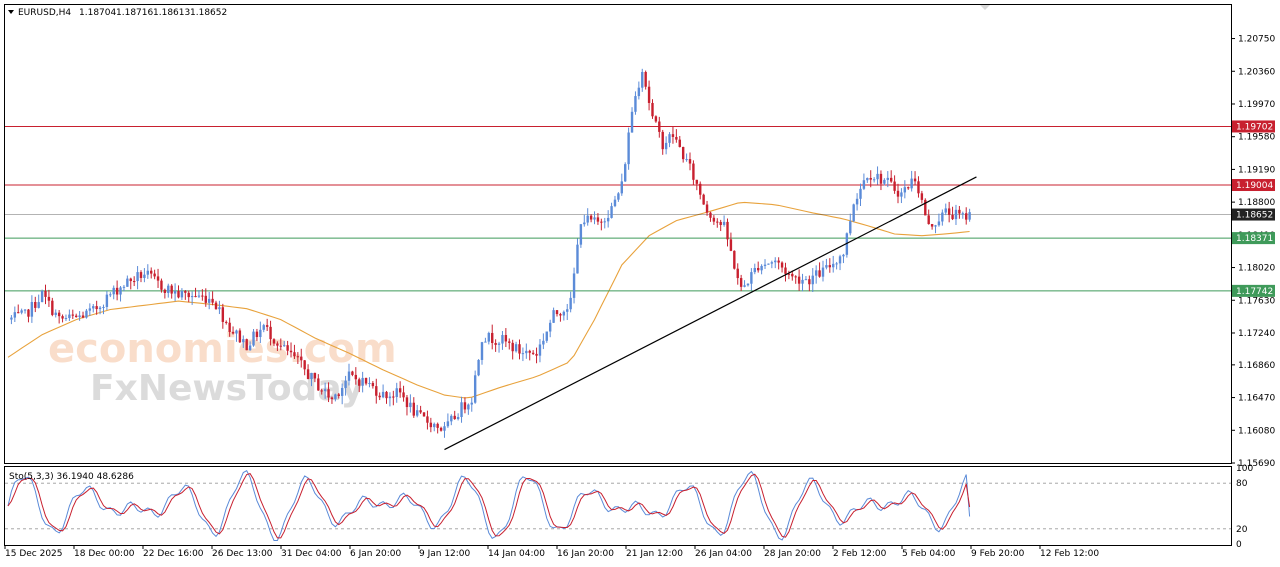 This screenshot has width=1280, height=567. I want to click on time-tick-label: 12 Feb 12:00, so click(1069, 554).